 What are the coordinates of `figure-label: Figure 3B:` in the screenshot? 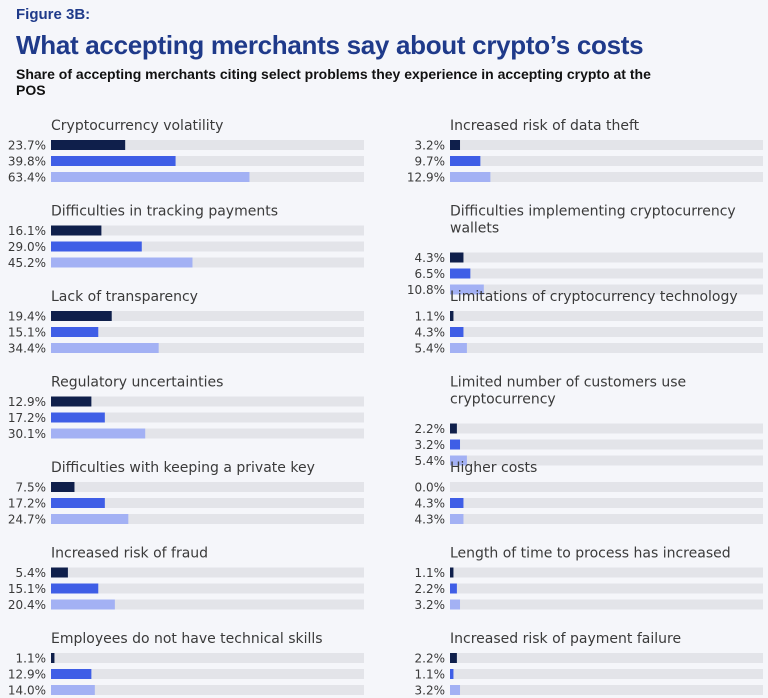 It's located at (53, 14).